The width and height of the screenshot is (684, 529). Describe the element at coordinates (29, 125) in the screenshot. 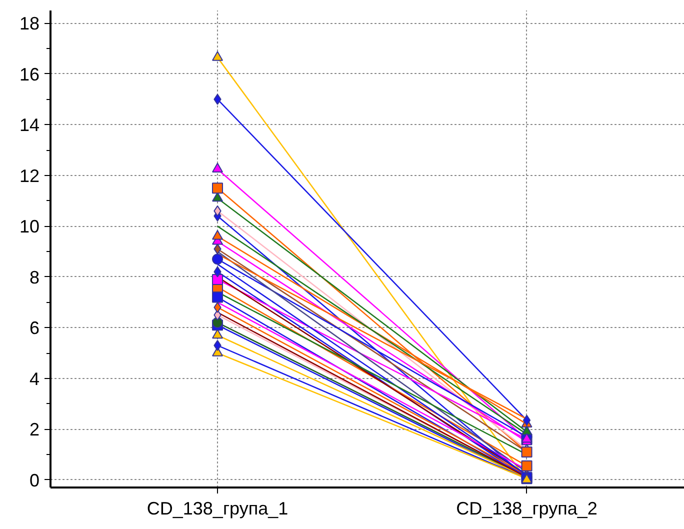

I see `y-tick-label: 14` at that location.